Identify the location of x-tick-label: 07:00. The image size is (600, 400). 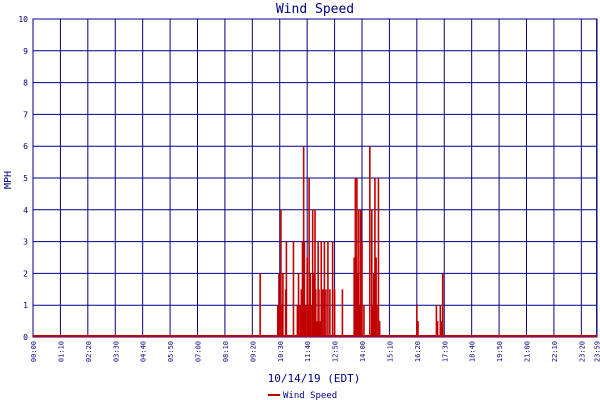
(199, 351).